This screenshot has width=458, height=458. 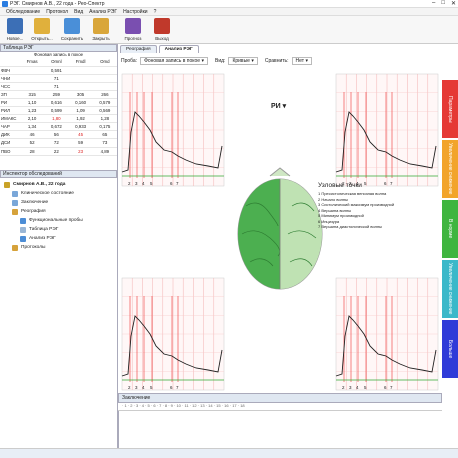 What do you see at coordinates (10, 70) in the screenshot?
I see `row-name: ФВЧ` at bounding box center [10, 70].